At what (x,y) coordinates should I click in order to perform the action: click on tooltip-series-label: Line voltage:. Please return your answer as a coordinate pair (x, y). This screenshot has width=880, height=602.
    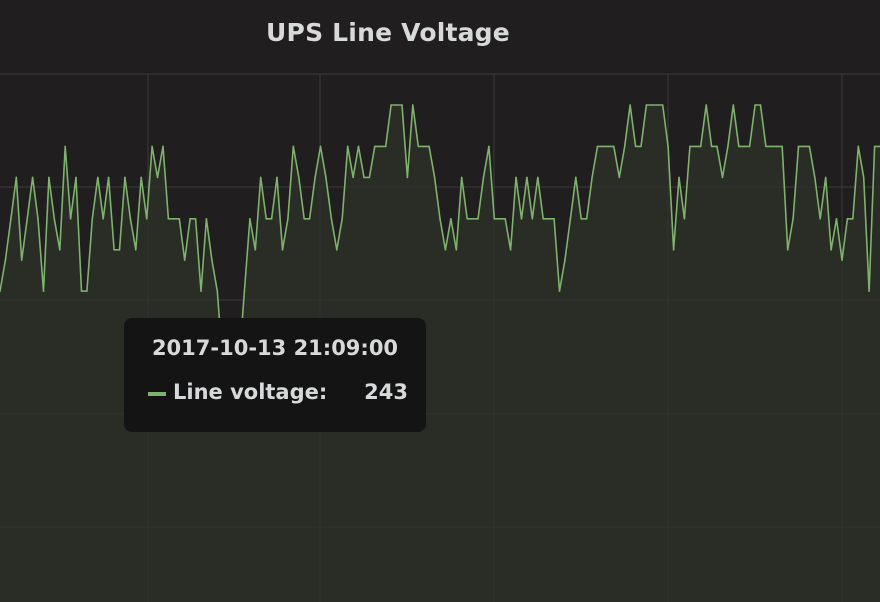
    Looking at the image, I should click on (250, 392).